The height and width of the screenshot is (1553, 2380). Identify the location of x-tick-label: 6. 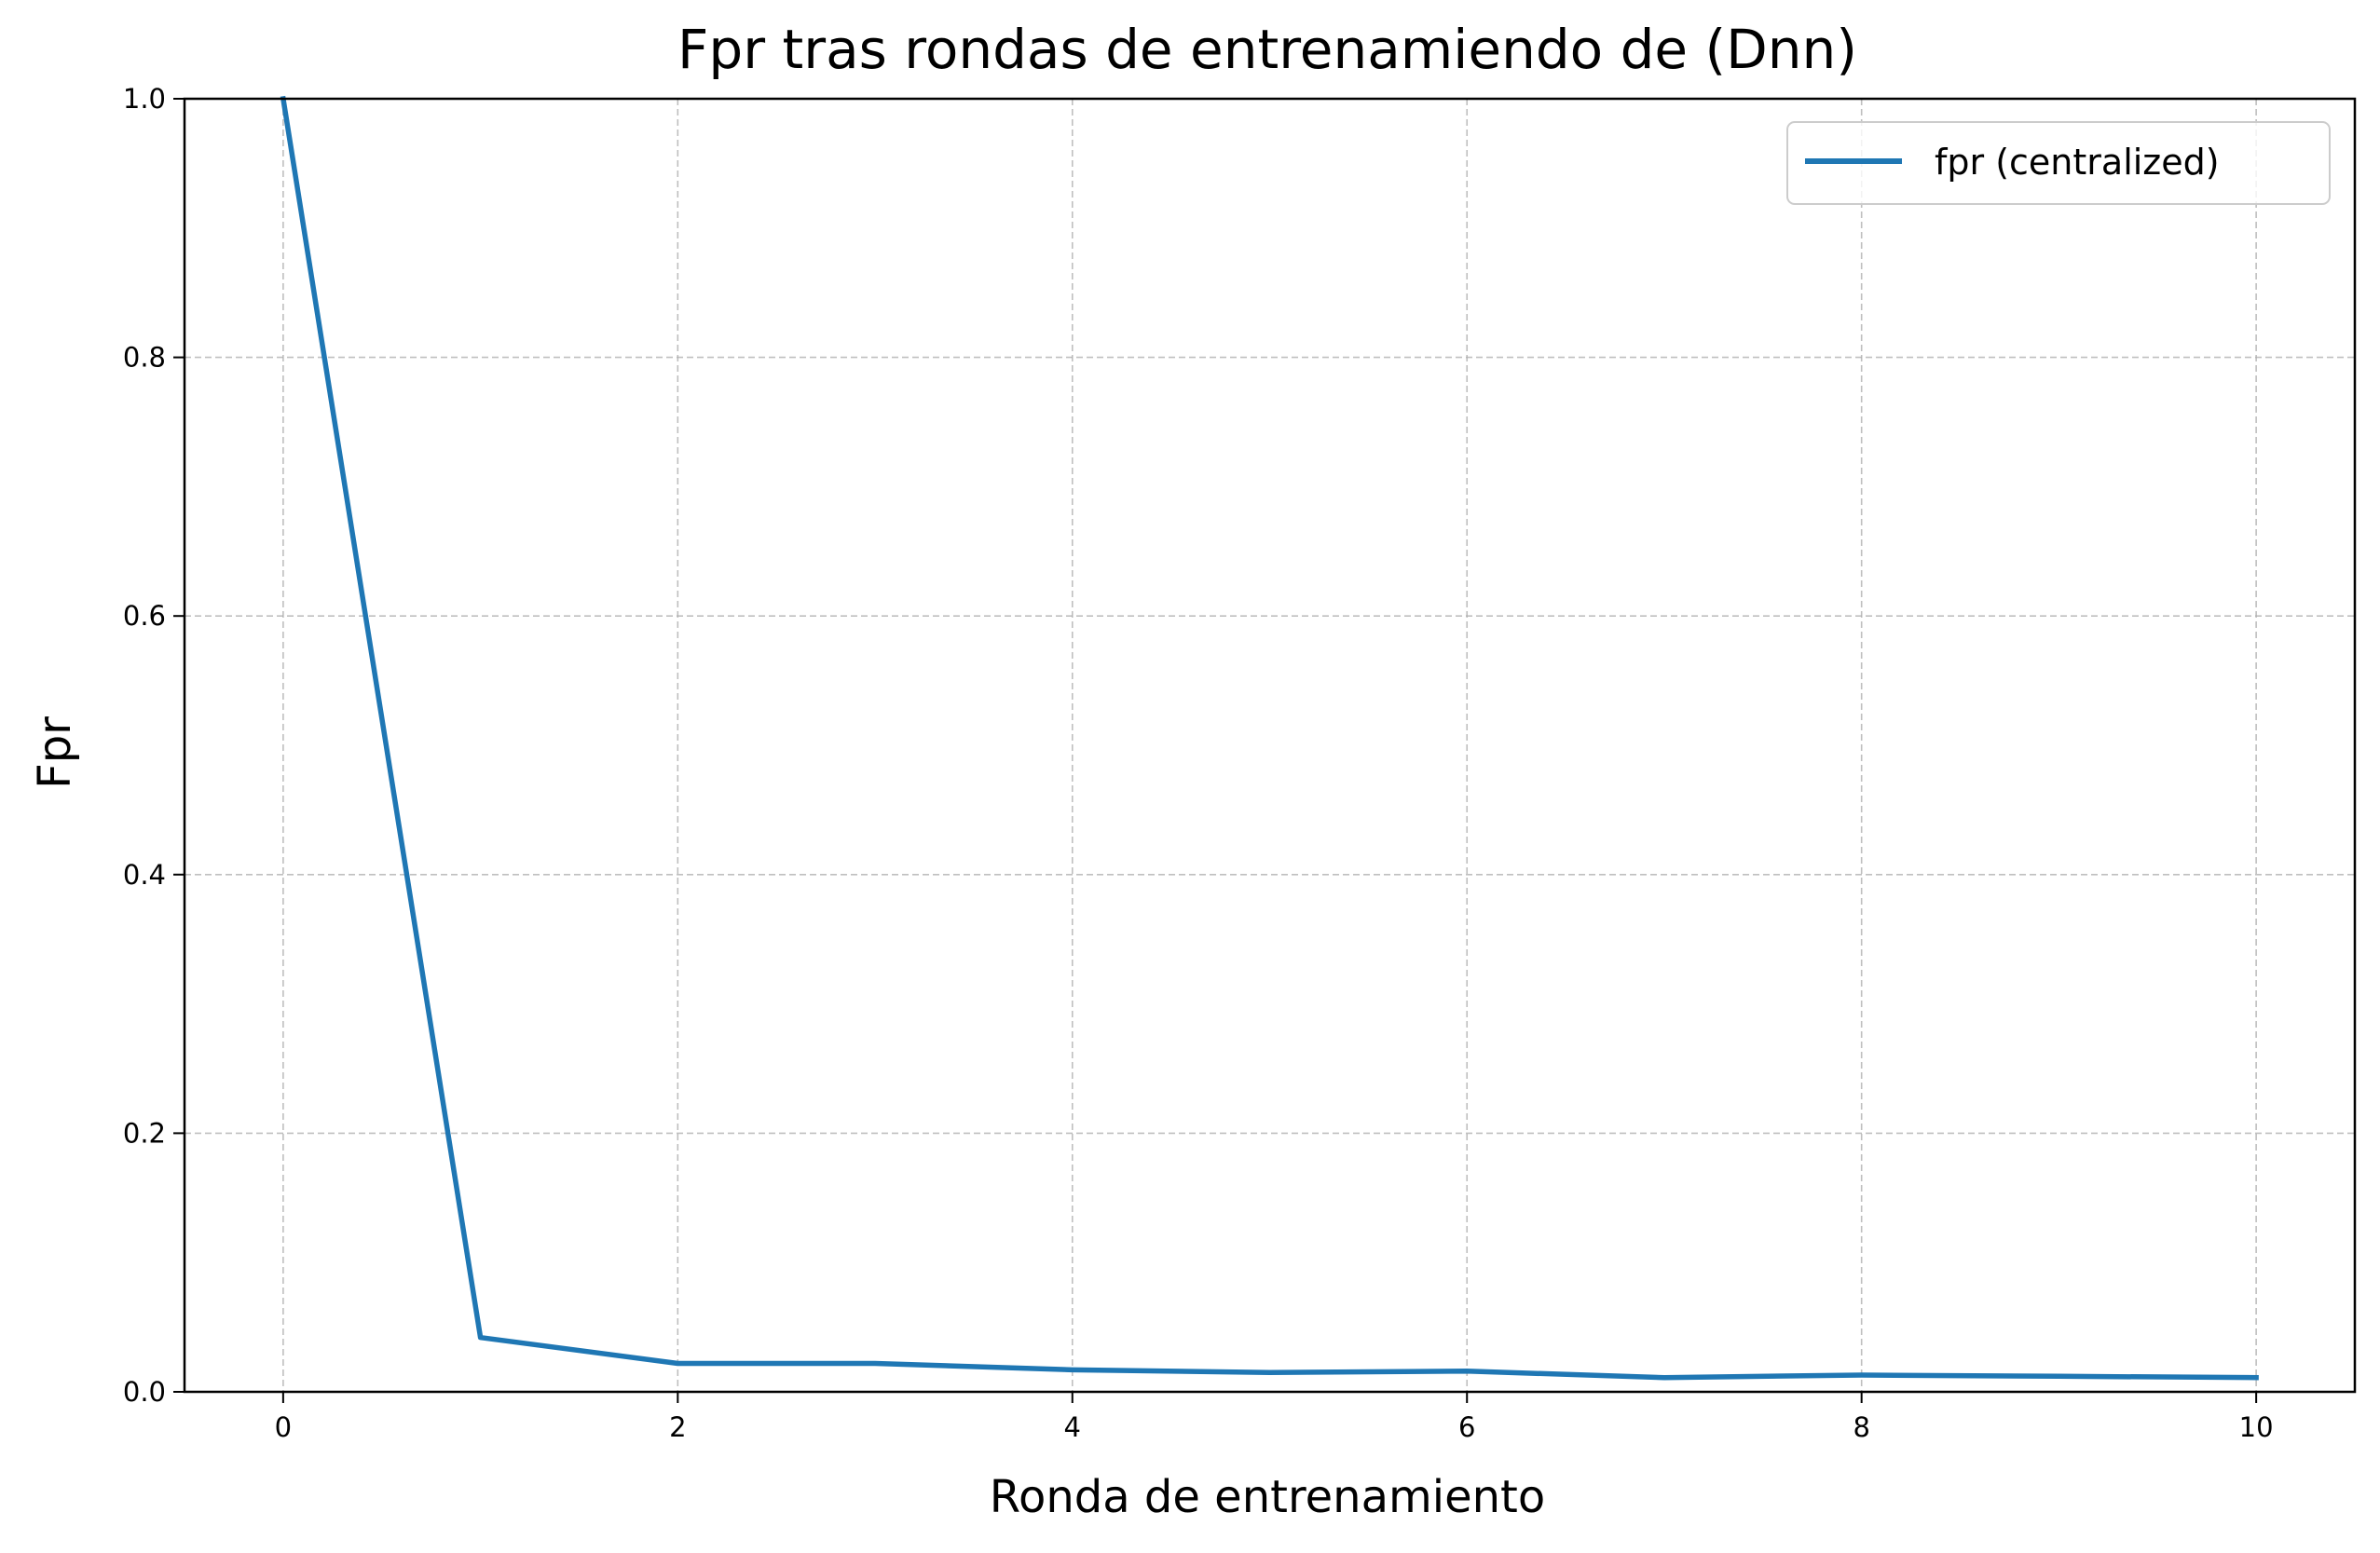
(1466, 1427).